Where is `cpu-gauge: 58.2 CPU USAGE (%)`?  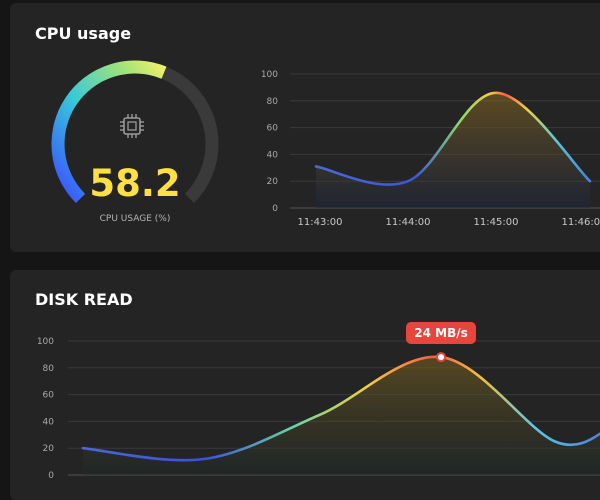
cpu-gauge: 58.2 CPU USAGE (%) is located at coordinates (135, 142).